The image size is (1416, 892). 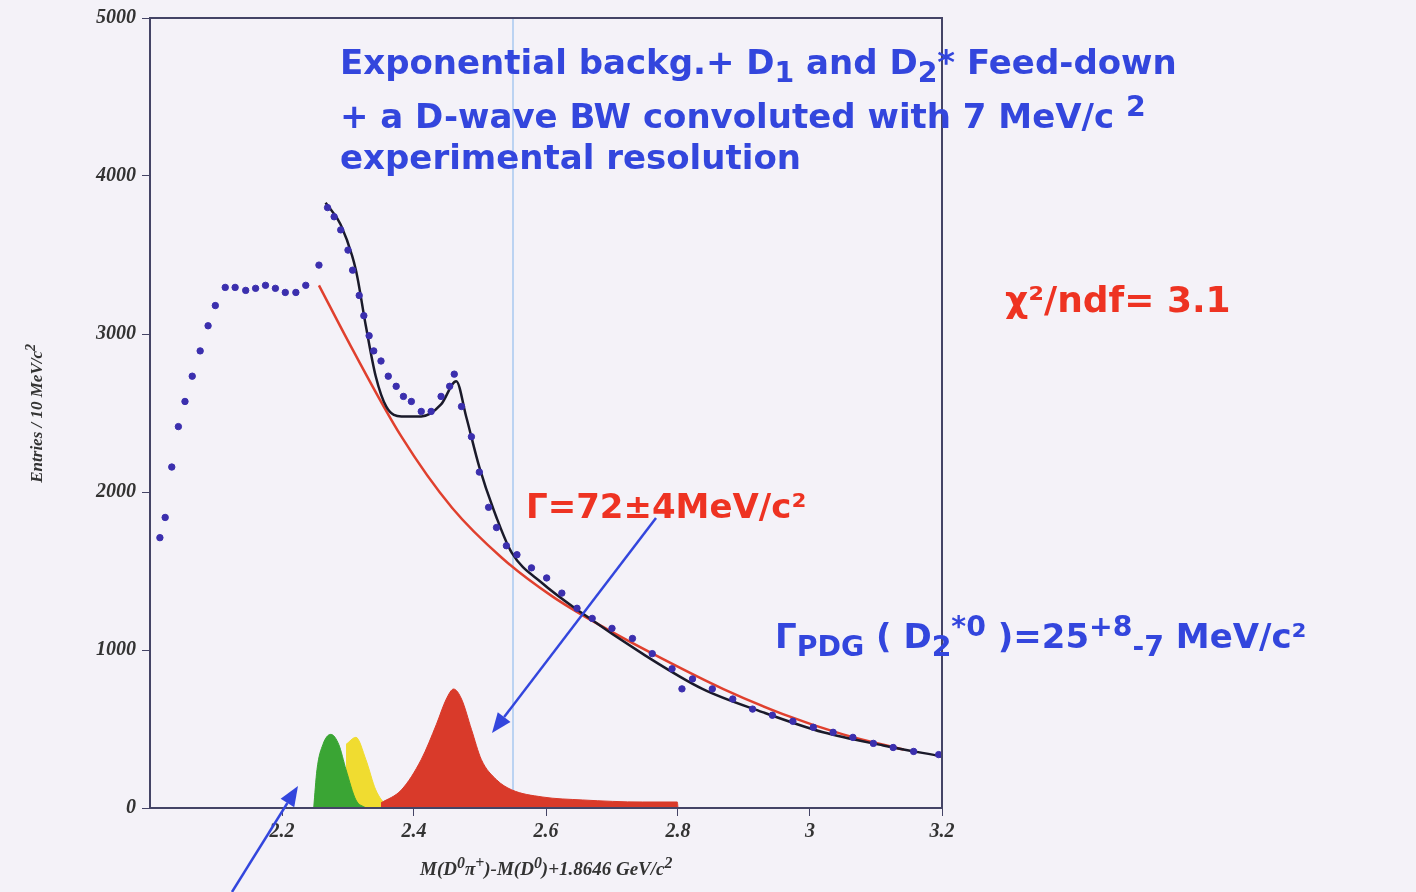 What do you see at coordinates (809, 830) in the screenshot?
I see `x-tick-label: 3` at bounding box center [809, 830].